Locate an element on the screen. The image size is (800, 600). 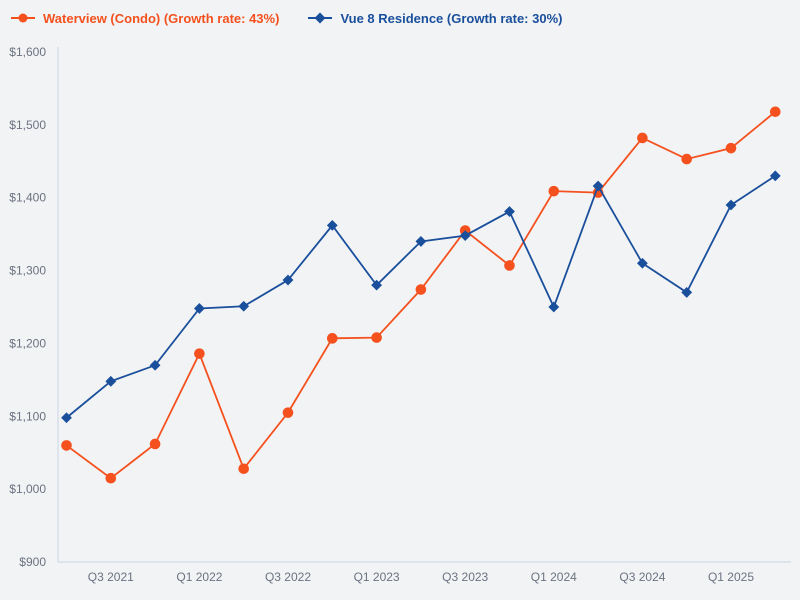
data-point-waterview-condo-q1-2025 is located at coordinates (731, 148).